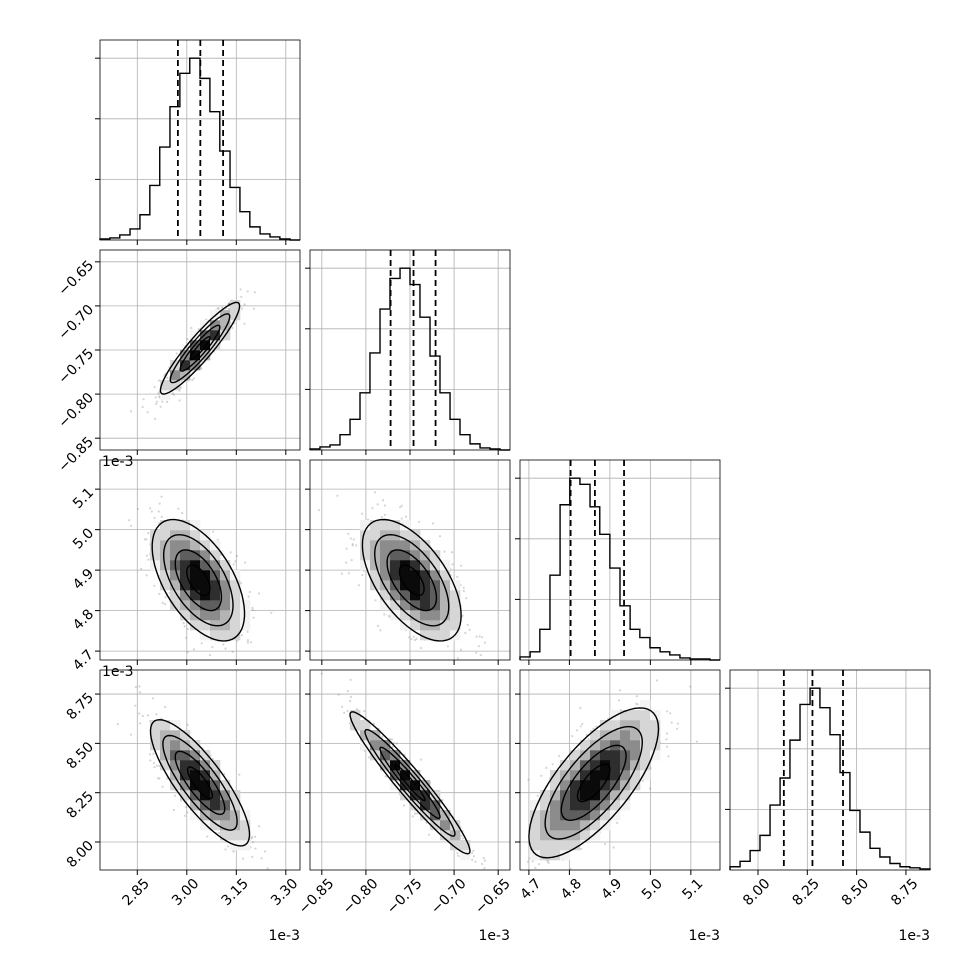  What do you see at coordinates (80, 706) in the screenshot?
I see `y-tick-label: 8.75` at bounding box center [80, 706].